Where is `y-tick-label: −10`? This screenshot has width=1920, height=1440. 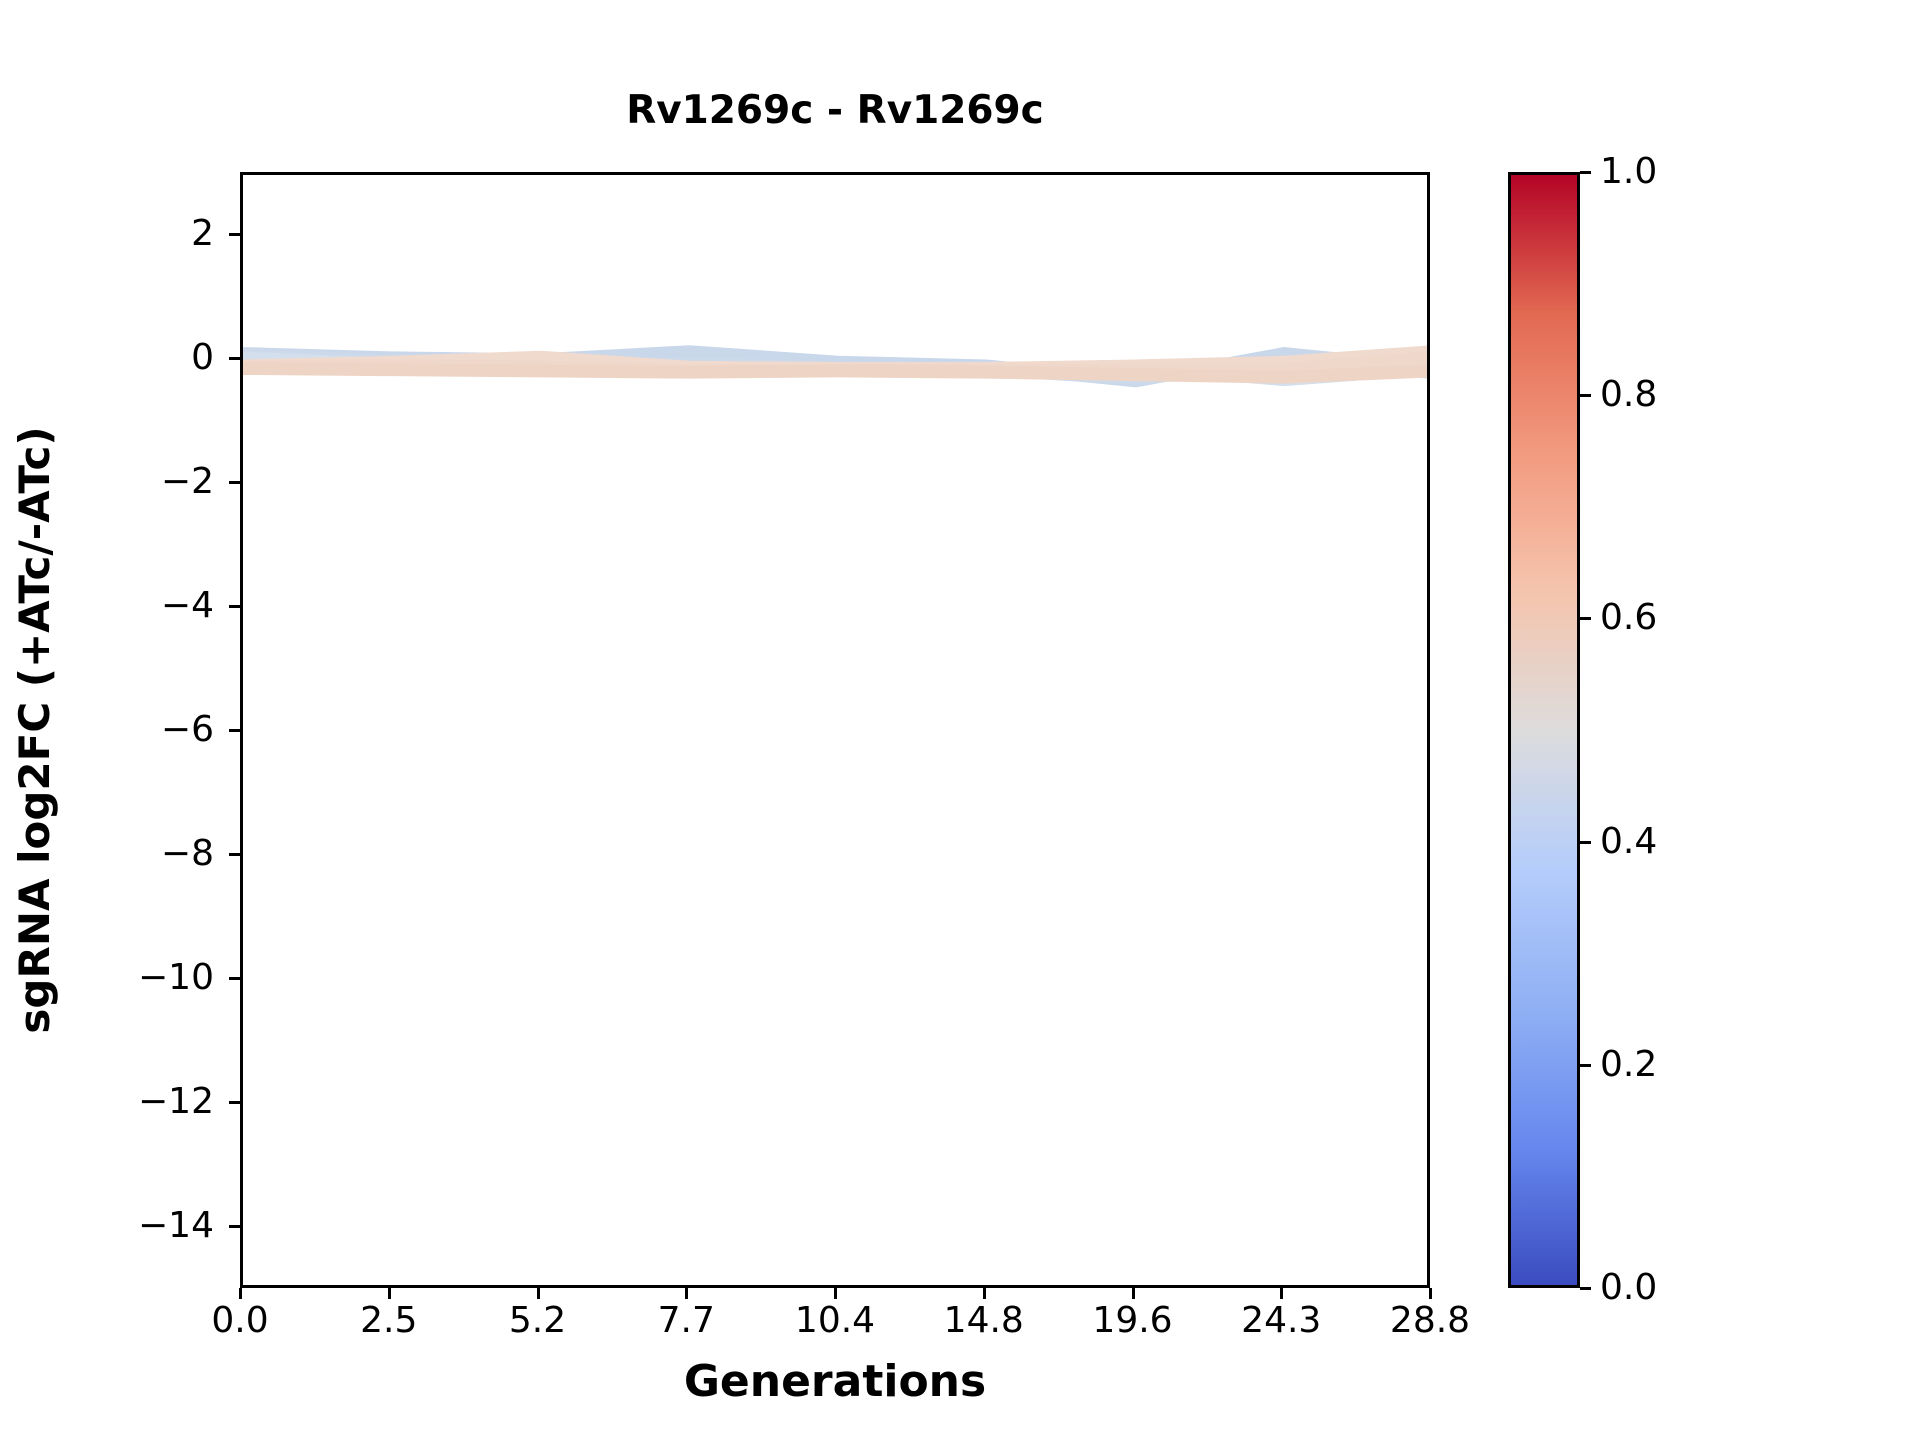
y-tick-label: −10 is located at coordinates (176, 977).